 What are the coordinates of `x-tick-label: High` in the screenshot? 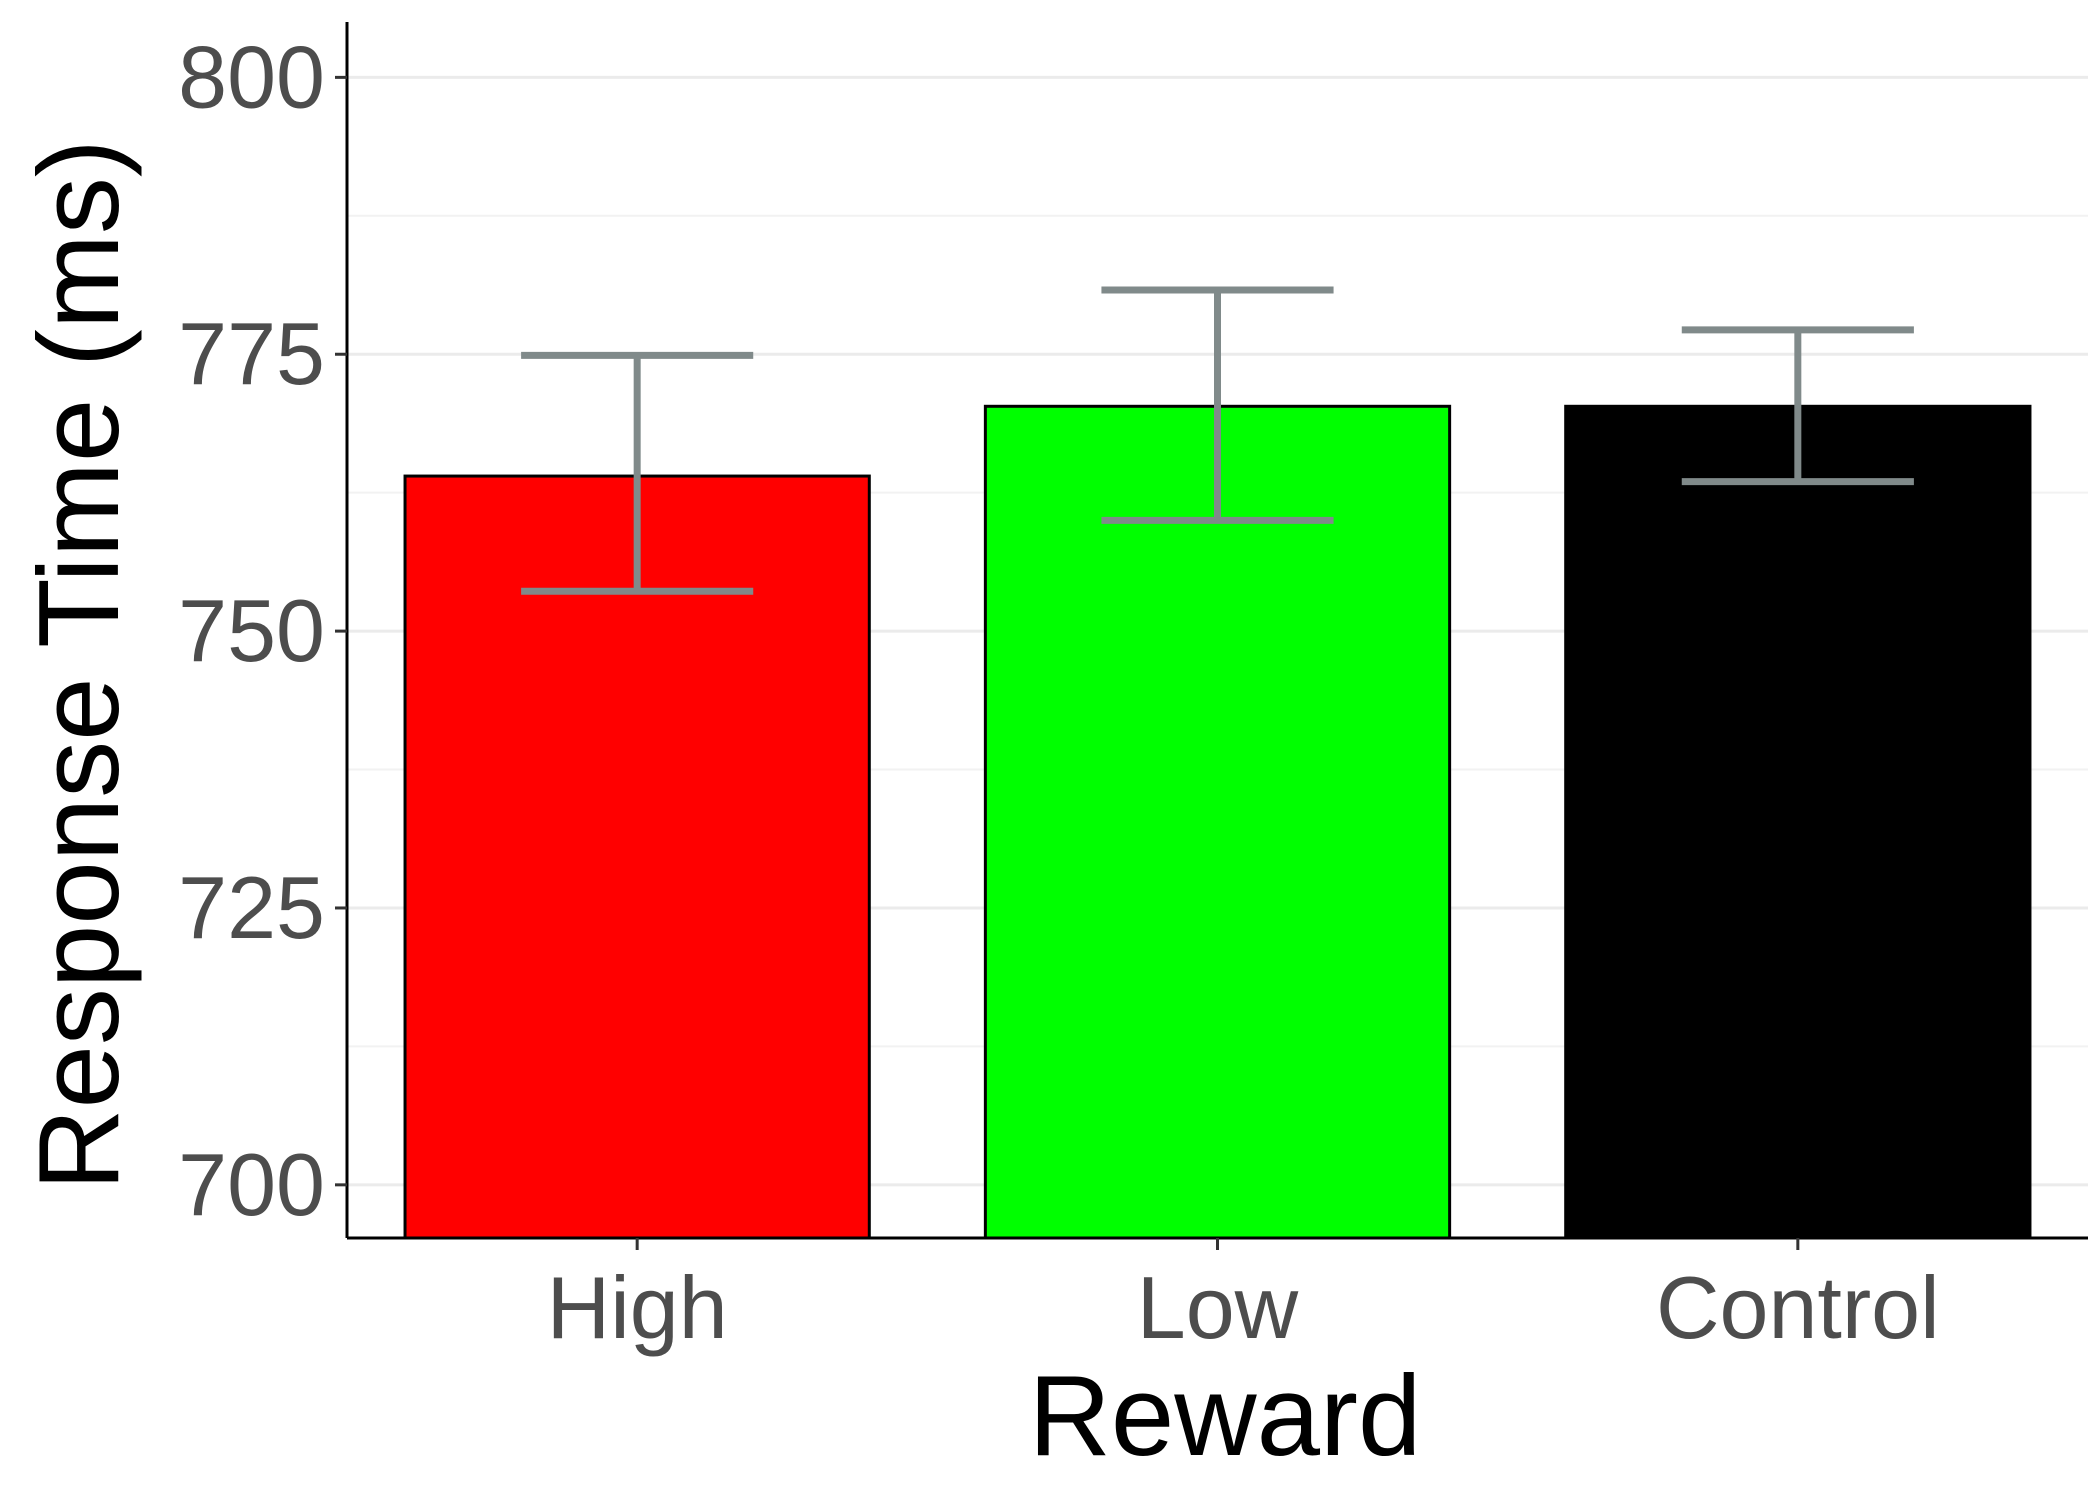 It's located at (637, 1307).